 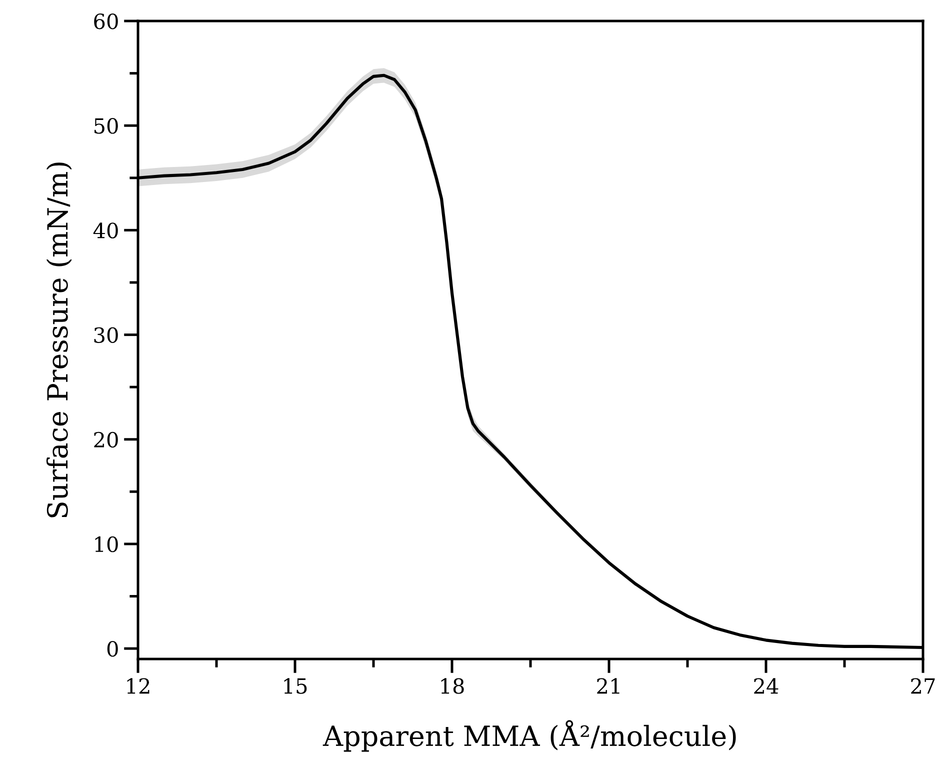 I want to click on y-tick-label: 30, so click(x=106, y=335).